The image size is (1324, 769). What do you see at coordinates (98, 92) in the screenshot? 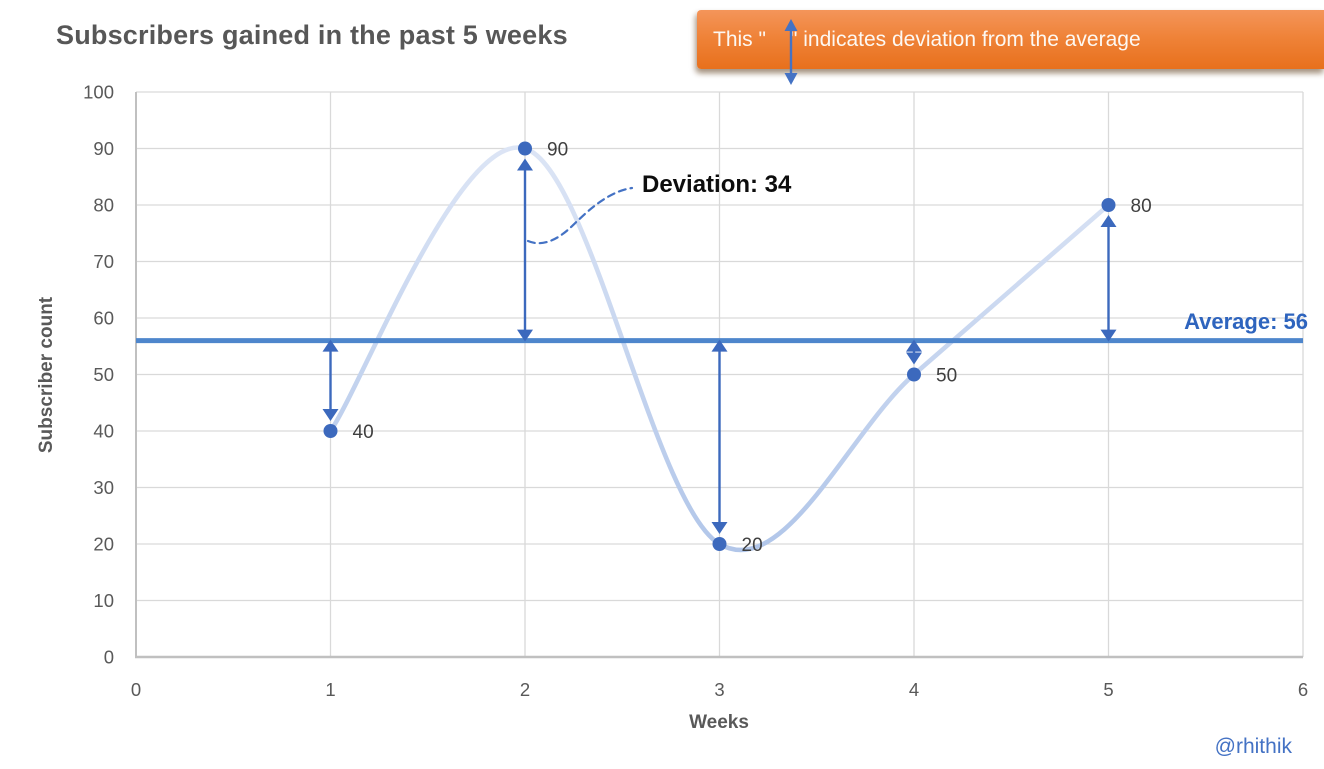
I see `y-tick-label: 100` at bounding box center [98, 92].